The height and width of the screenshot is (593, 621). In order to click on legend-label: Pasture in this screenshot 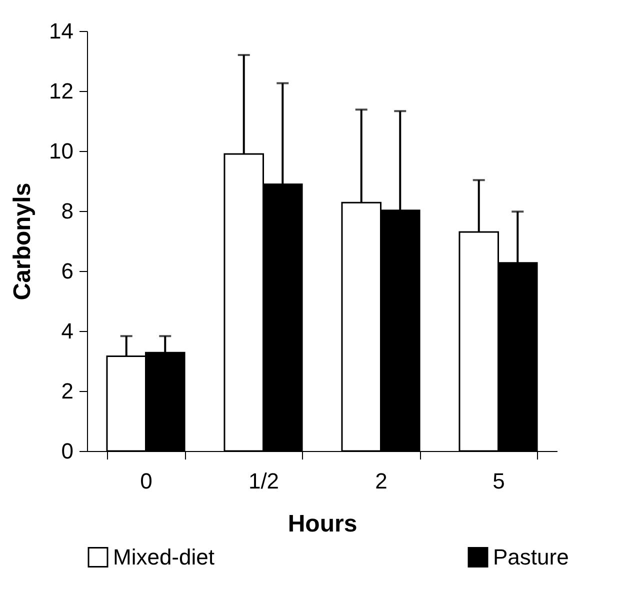, I will do `click(531, 557)`.